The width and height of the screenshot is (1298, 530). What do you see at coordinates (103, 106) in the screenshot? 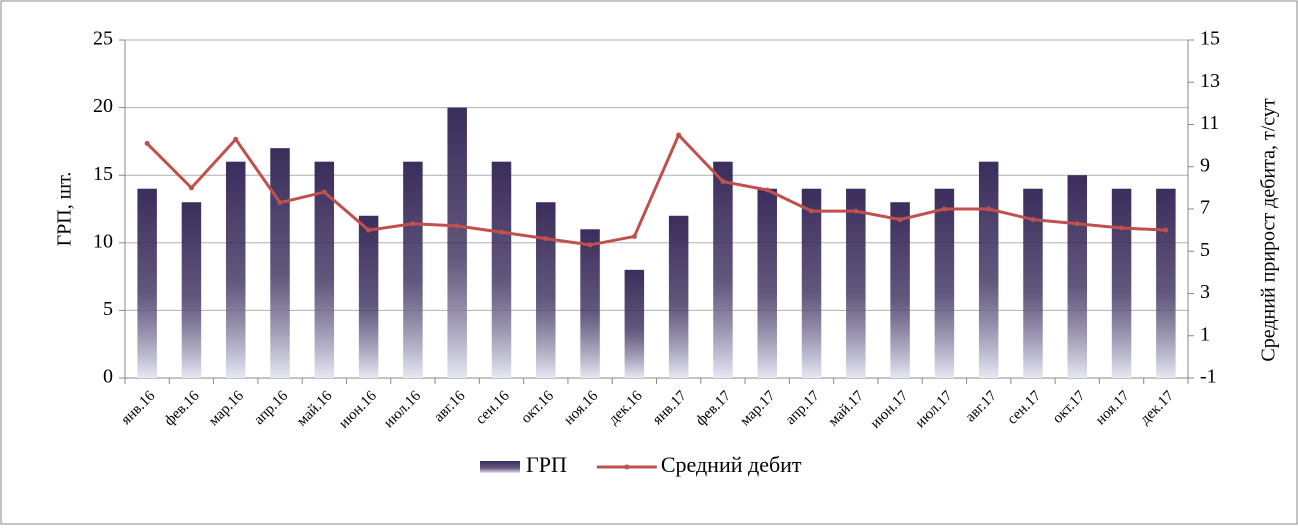
I see `y-tick-label: 20` at bounding box center [103, 106].